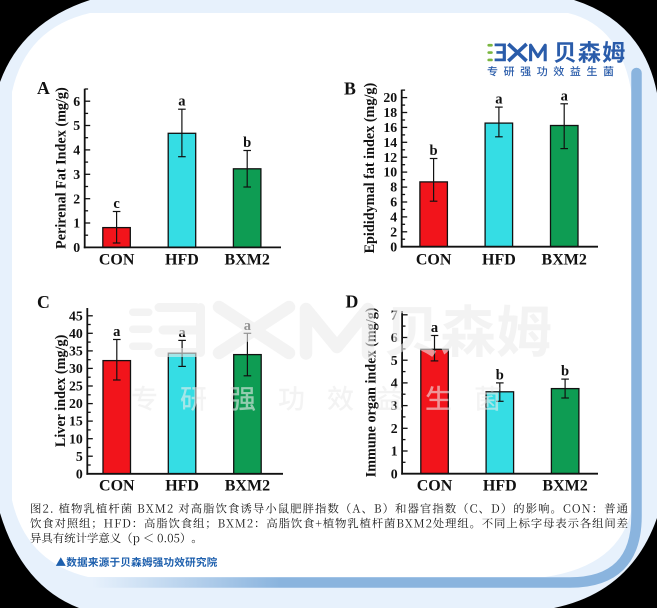 Image resolution: width=657 pixels, height=608 pixels. I want to click on svg-text: Liver index (mg/g), so click(61, 390).